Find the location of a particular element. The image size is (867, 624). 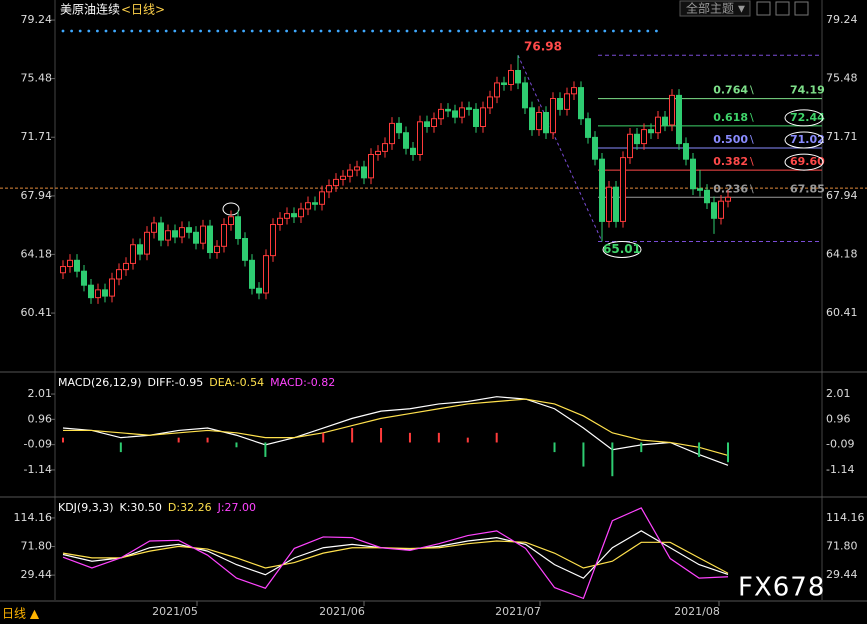

peak-label: 76.98 is located at coordinates (543, 47).